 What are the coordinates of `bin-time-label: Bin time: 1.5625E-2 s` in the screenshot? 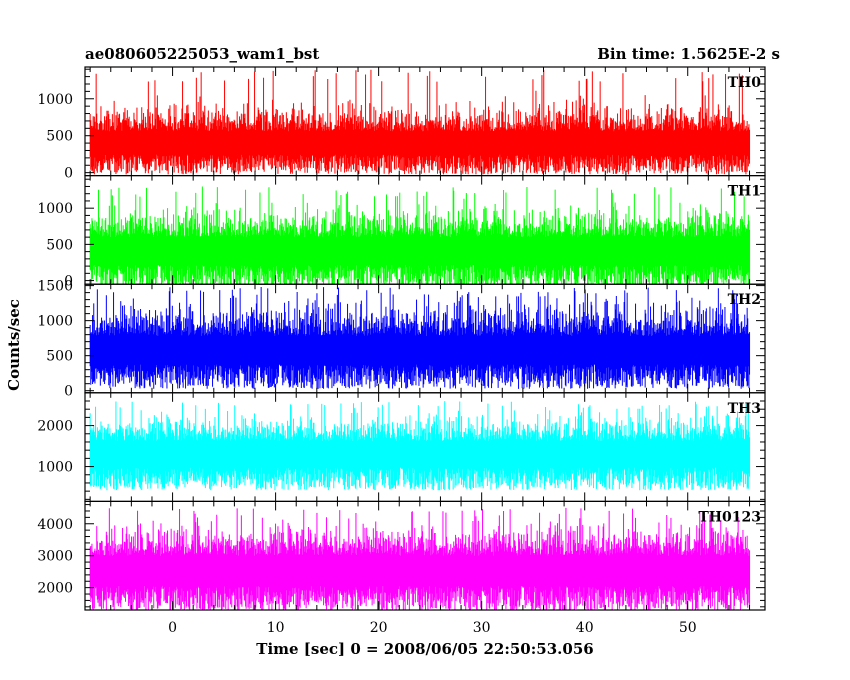 It's located at (688, 54).